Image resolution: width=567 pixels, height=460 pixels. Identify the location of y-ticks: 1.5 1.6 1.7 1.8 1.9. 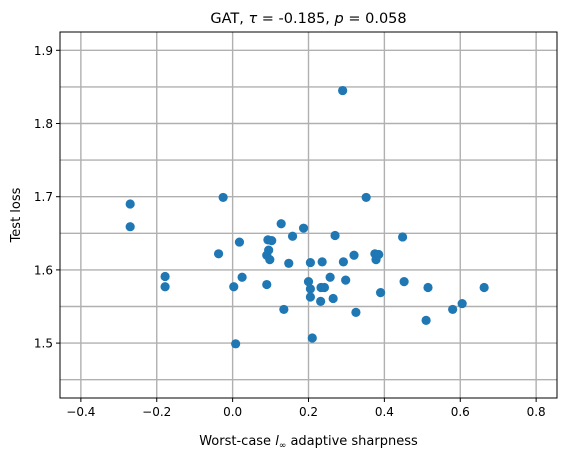
(47, 197).